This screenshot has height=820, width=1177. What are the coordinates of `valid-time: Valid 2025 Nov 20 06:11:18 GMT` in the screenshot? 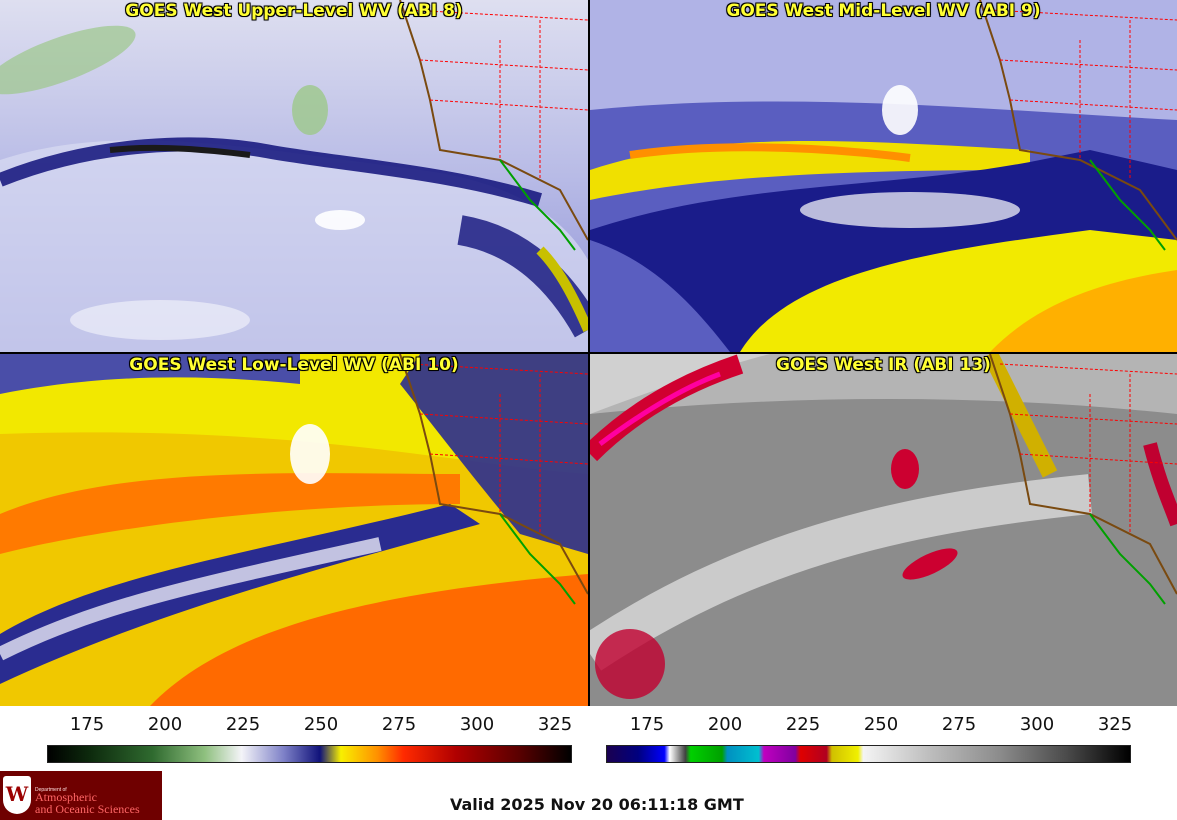 It's located at (597, 804).